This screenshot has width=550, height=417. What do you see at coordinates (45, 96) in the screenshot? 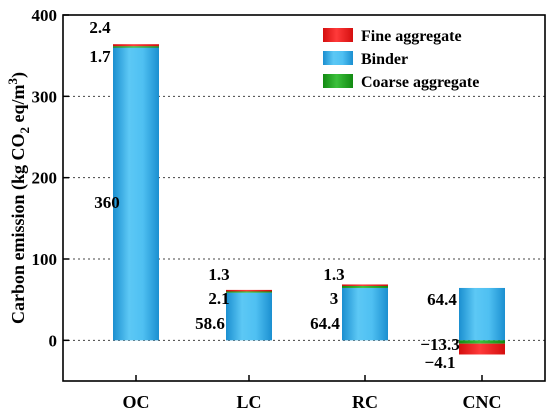
I see `y-tick-label: 300` at bounding box center [45, 96].